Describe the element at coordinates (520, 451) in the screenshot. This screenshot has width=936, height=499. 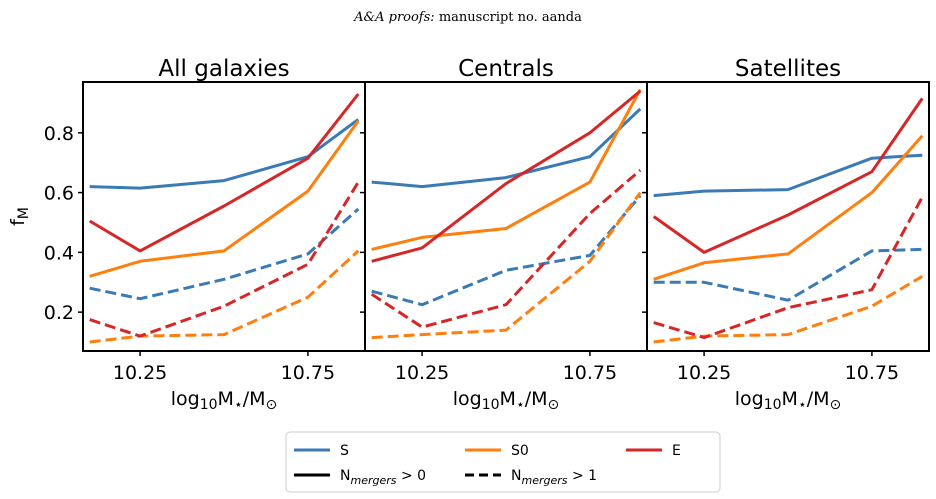
I see `legend-label-s0: S0` at that location.